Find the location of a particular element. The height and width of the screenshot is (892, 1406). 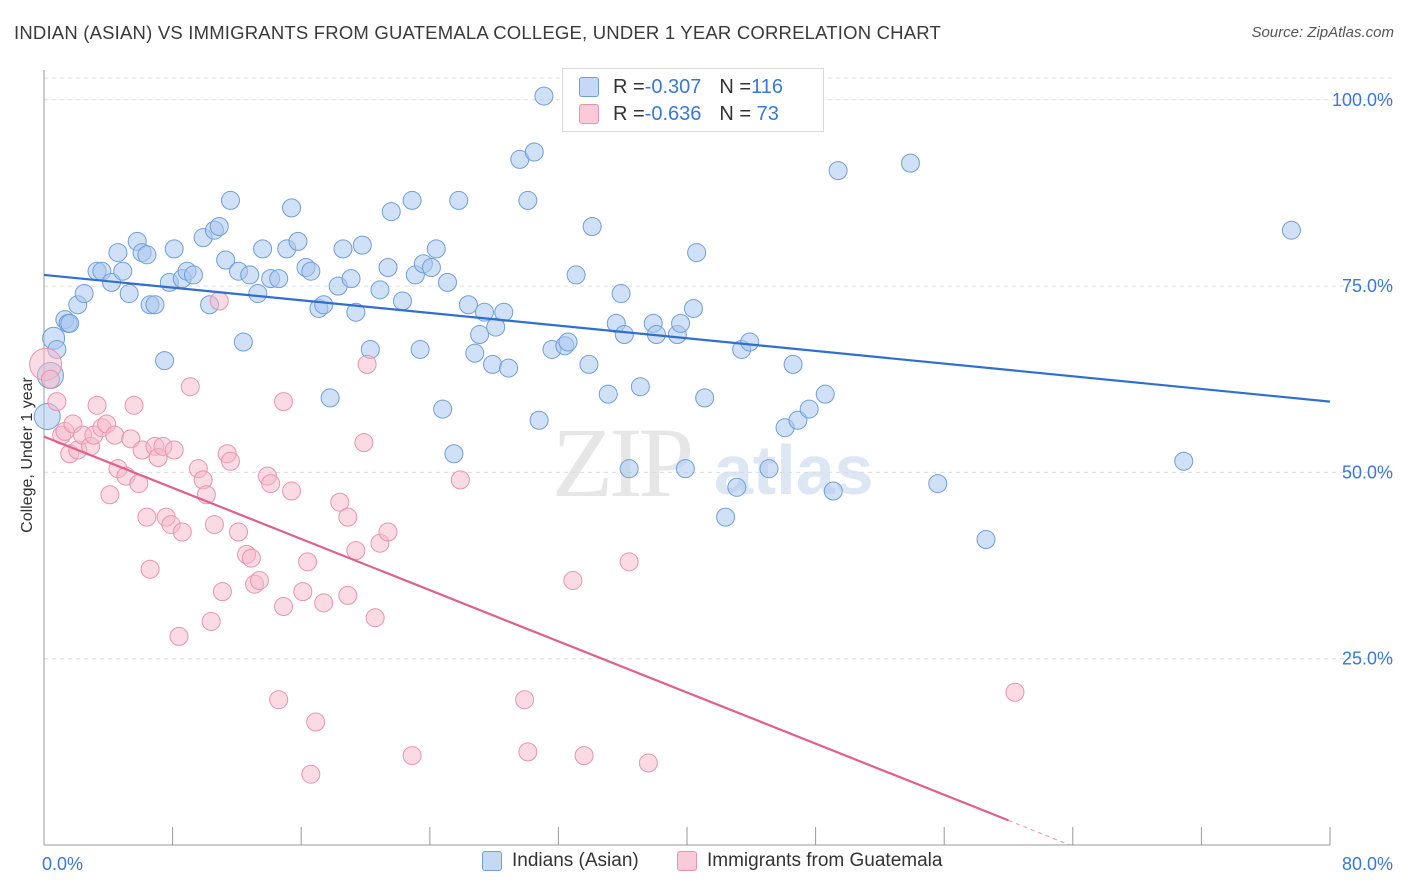

trend-line-guatemala-extension is located at coordinates (1039, 832).